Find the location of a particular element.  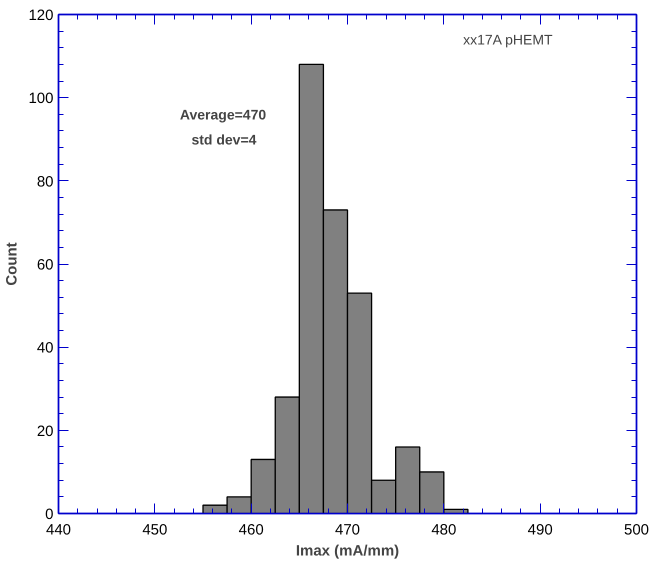

x-tick-label: 440 is located at coordinates (59, 530).